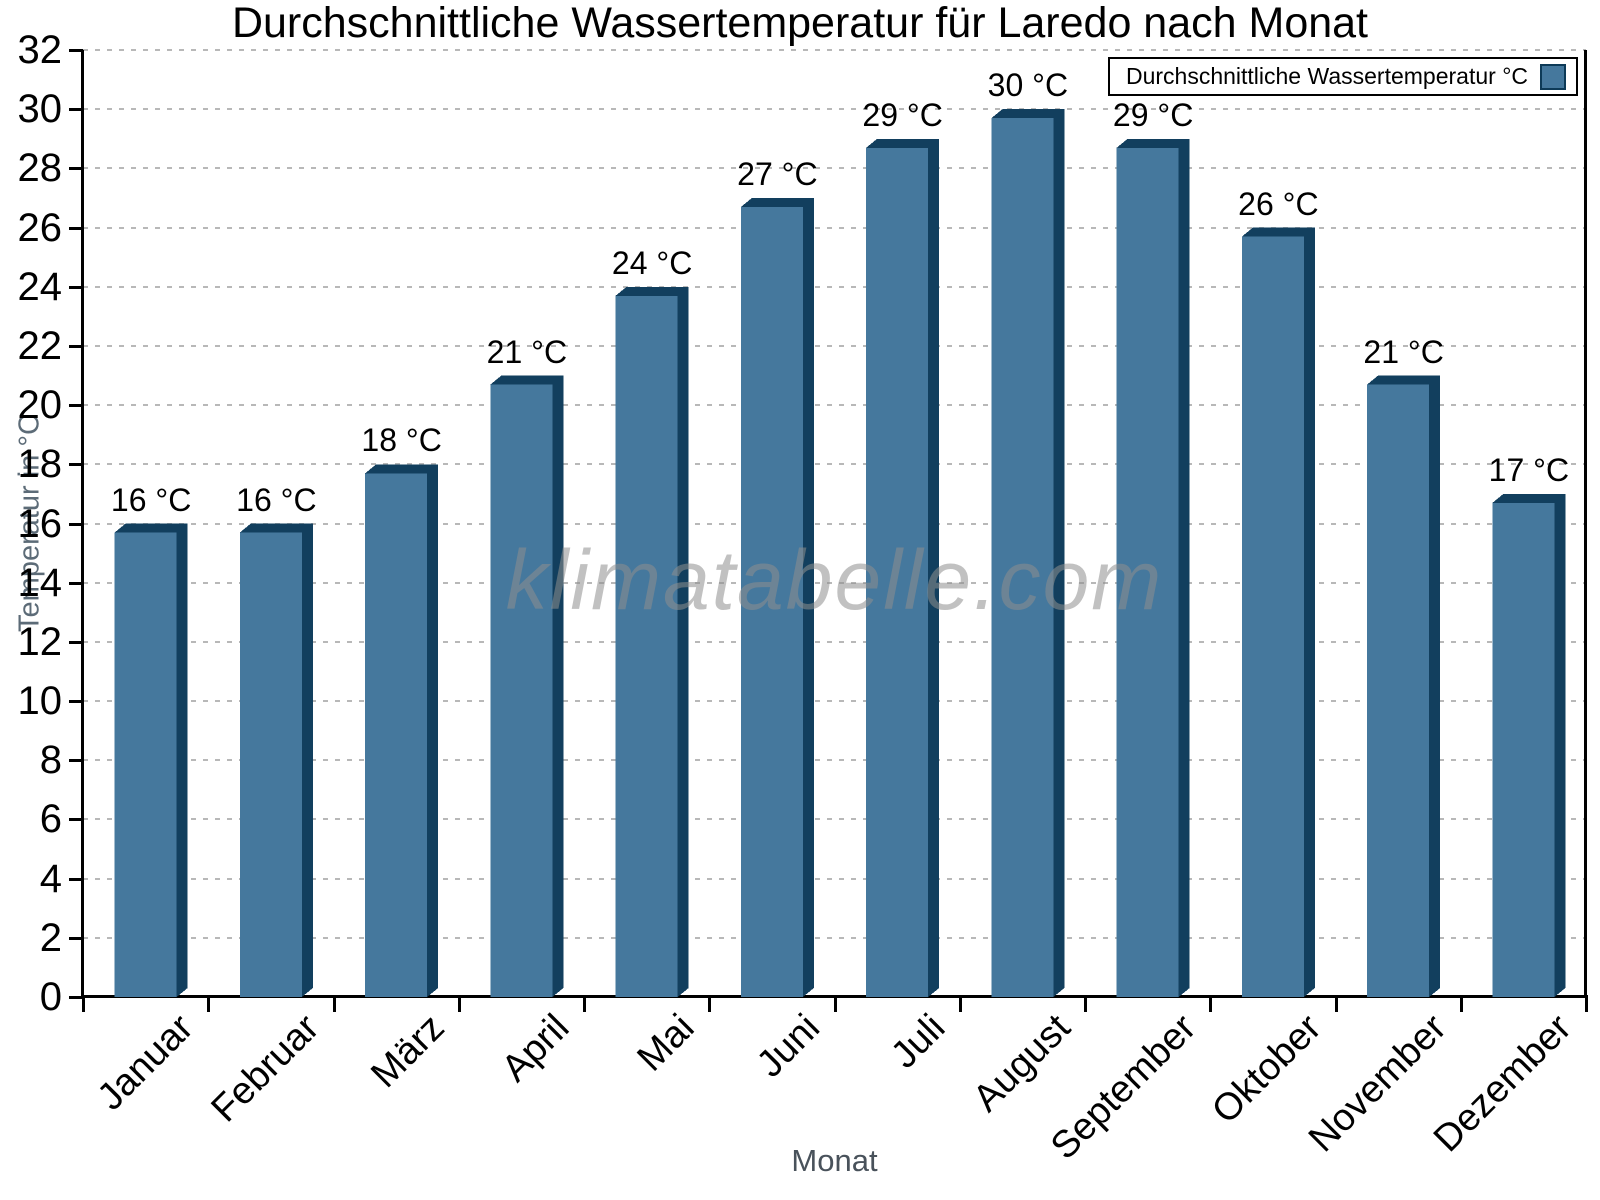 This screenshot has height=1200, width=1600. I want to click on bar-november, so click(1404, 686).